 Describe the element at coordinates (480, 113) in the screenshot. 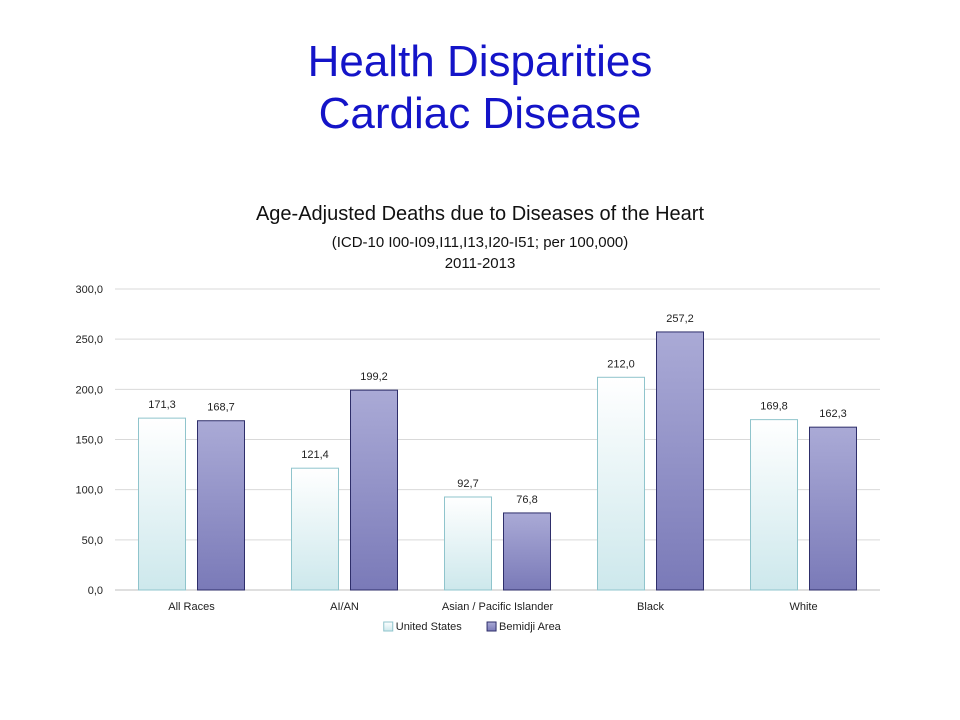

I see `slide-title-line-2: Cardiac Disease` at that location.